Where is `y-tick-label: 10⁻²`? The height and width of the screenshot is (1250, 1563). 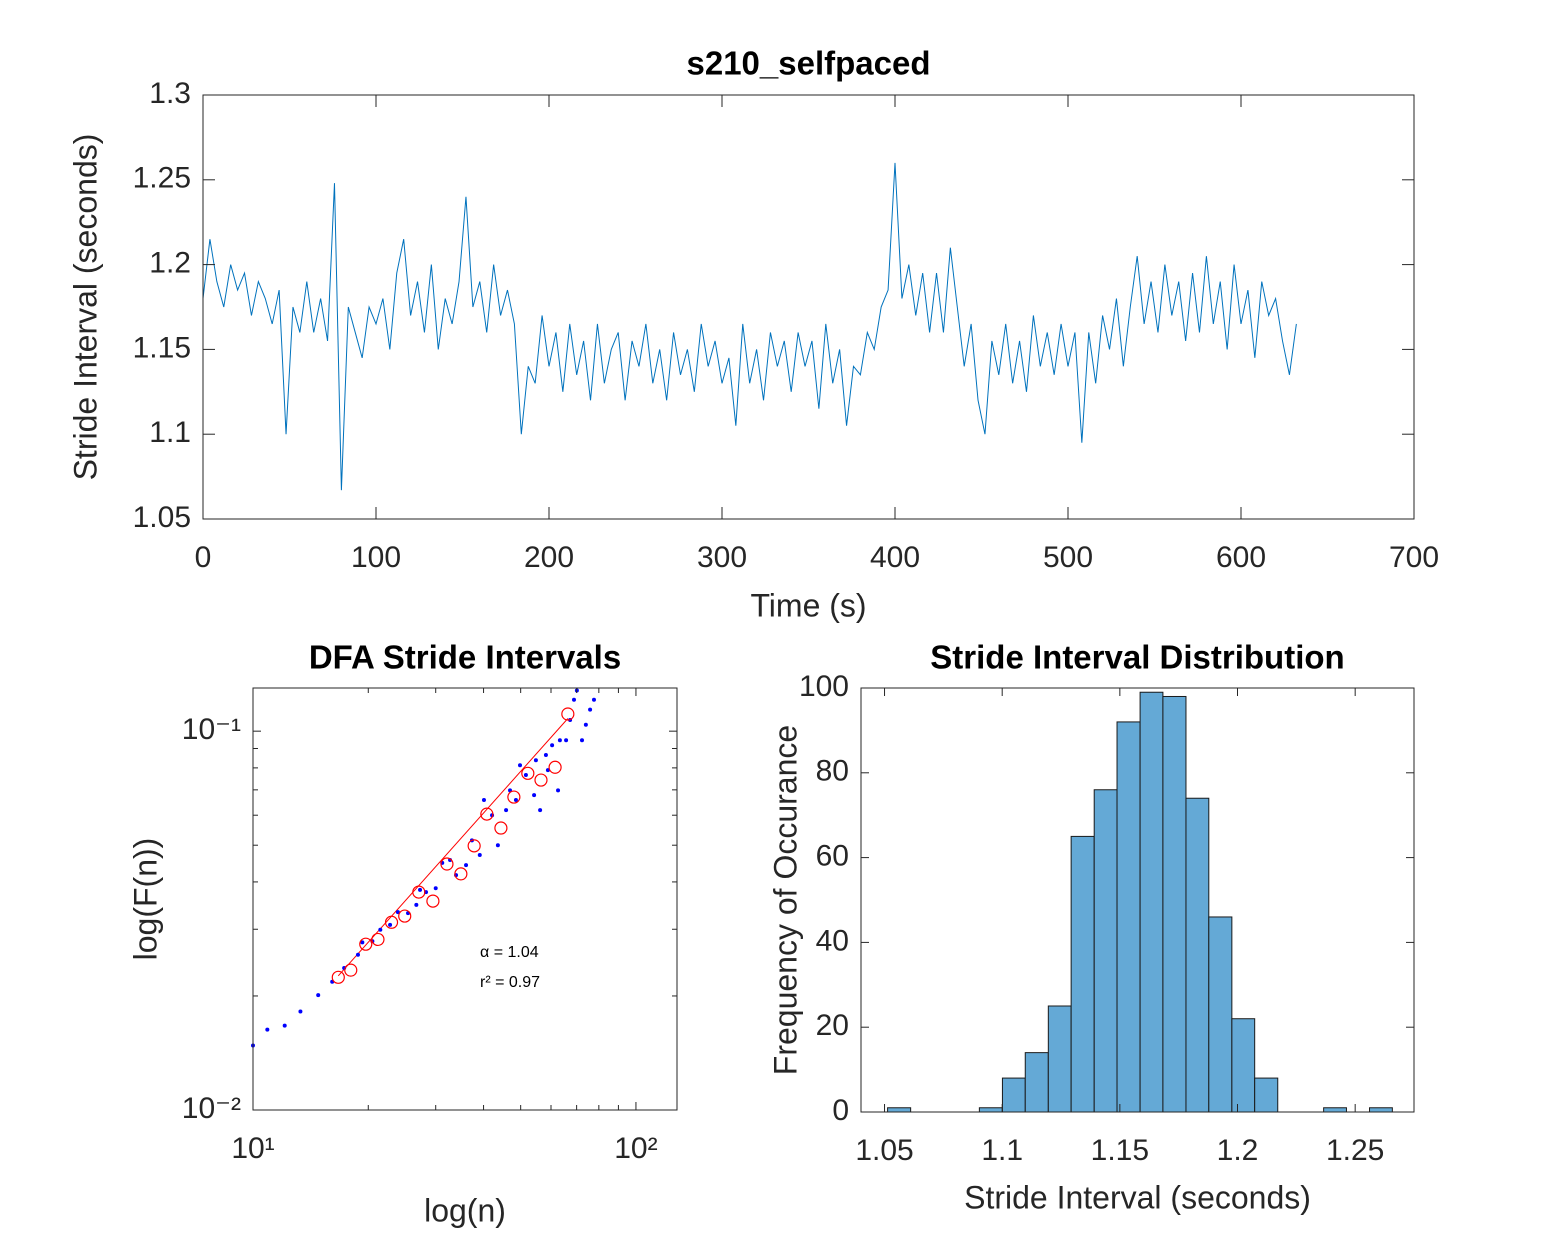 y-tick-label: 10⁻² is located at coordinates (211, 1108).